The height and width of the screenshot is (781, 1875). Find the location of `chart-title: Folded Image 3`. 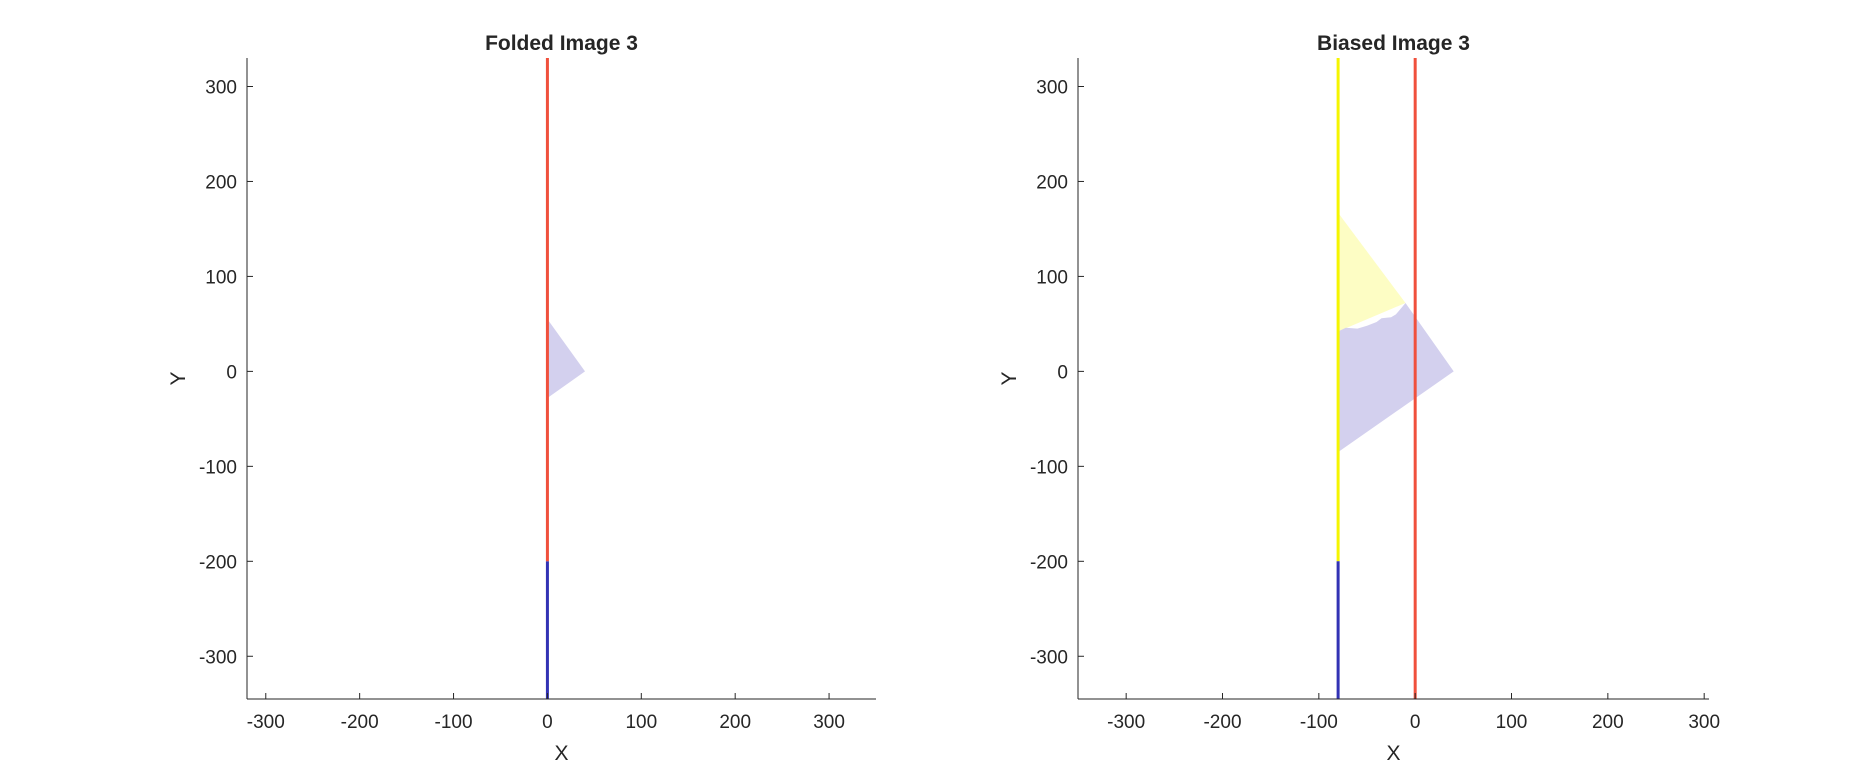

chart-title: Folded Image 3 is located at coordinates (561, 43).